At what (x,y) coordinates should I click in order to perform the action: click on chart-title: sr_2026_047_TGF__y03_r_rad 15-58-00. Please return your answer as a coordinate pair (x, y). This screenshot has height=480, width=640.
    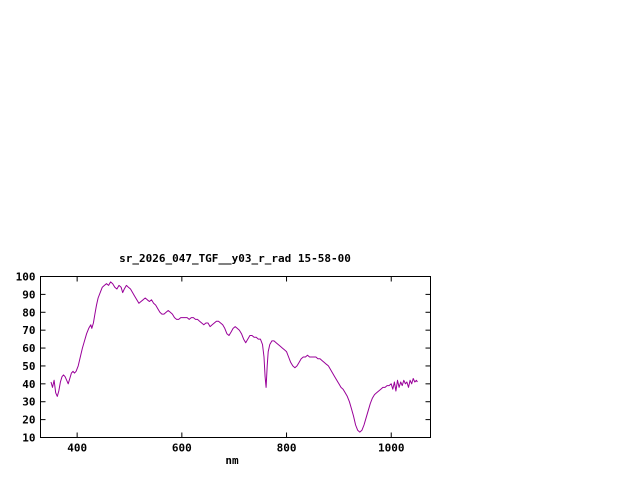
    Looking at the image, I should click on (235, 258).